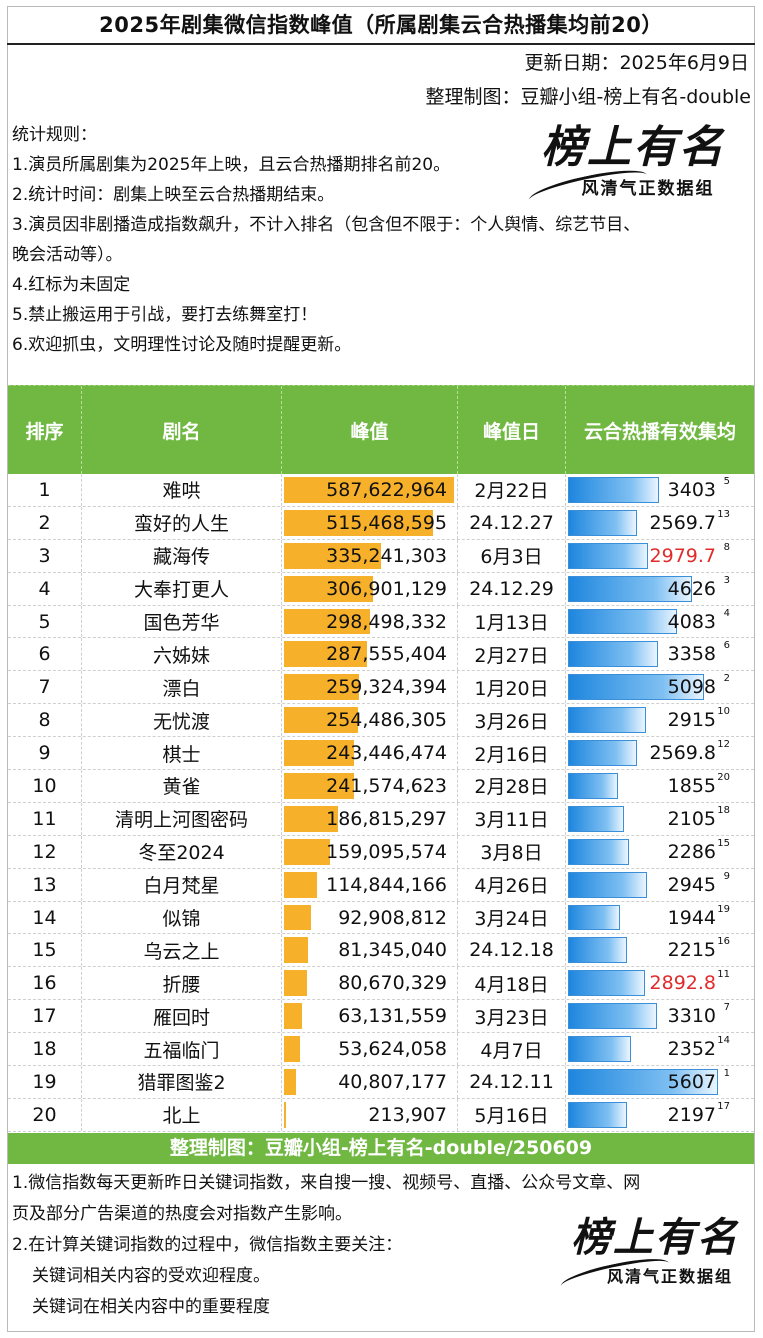 The image size is (763, 1338). What do you see at coordinates (512, 490) in the screenshot?
I see `cell-peak-date: 2月22日` at bounding box center [512, 490].